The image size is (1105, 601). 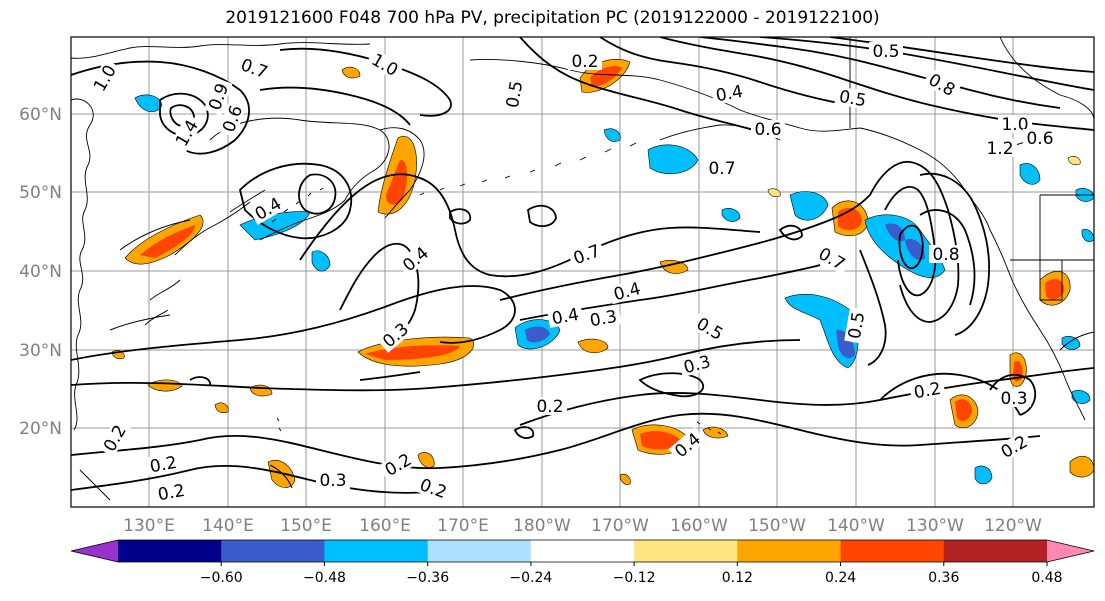 What do you see at coordinates (530, 578) in the screenshot?
I see `colorbar-tick-label: −0.24` at bounding box center [530, 578].